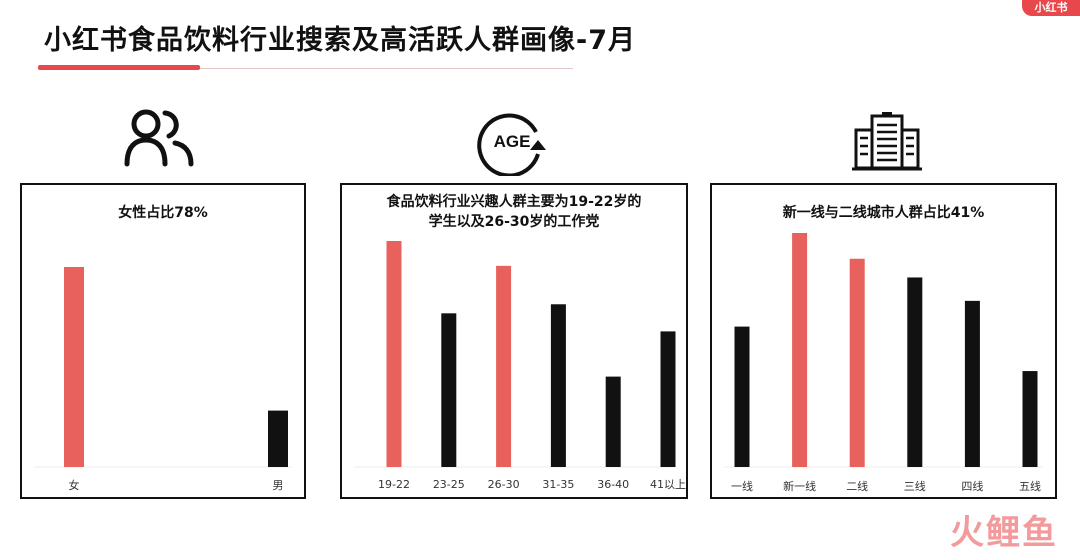 The image size is (1080, 560). What do you see at coordinates (514, 212) in the screenshot?
I see `age-chart-title: 食品饮料行业兴趣人群主要为19-22岁的 学生以及26-30岁的工作党` at bounding box center [514, 212].